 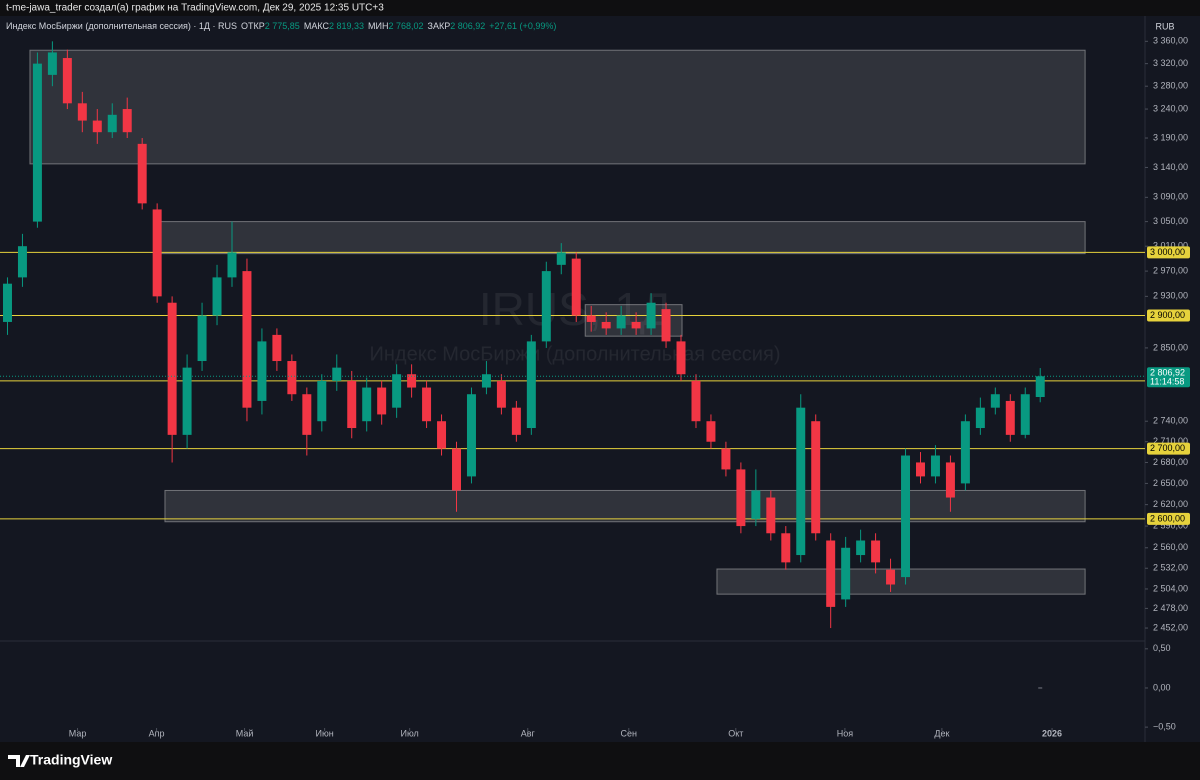 I want to click on y-tick-label: 2 620,00, so click(x=1170, y=504).